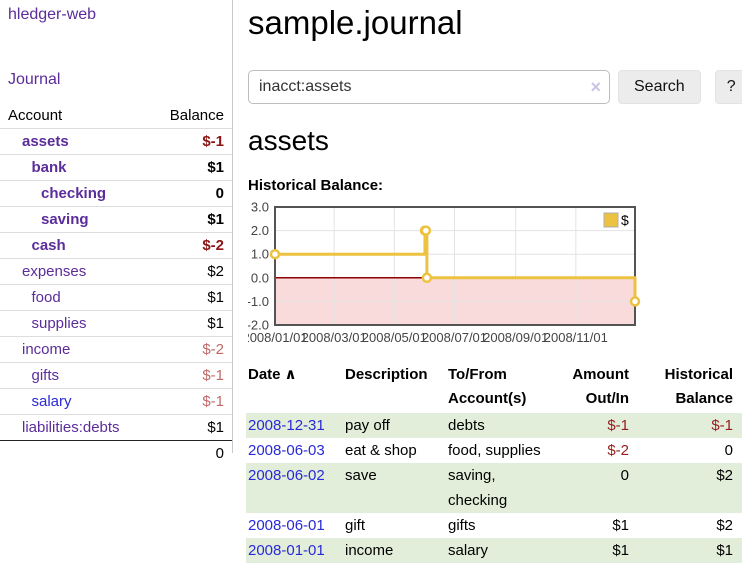  I want to click on account-page-title: assets, so click(288, 140).